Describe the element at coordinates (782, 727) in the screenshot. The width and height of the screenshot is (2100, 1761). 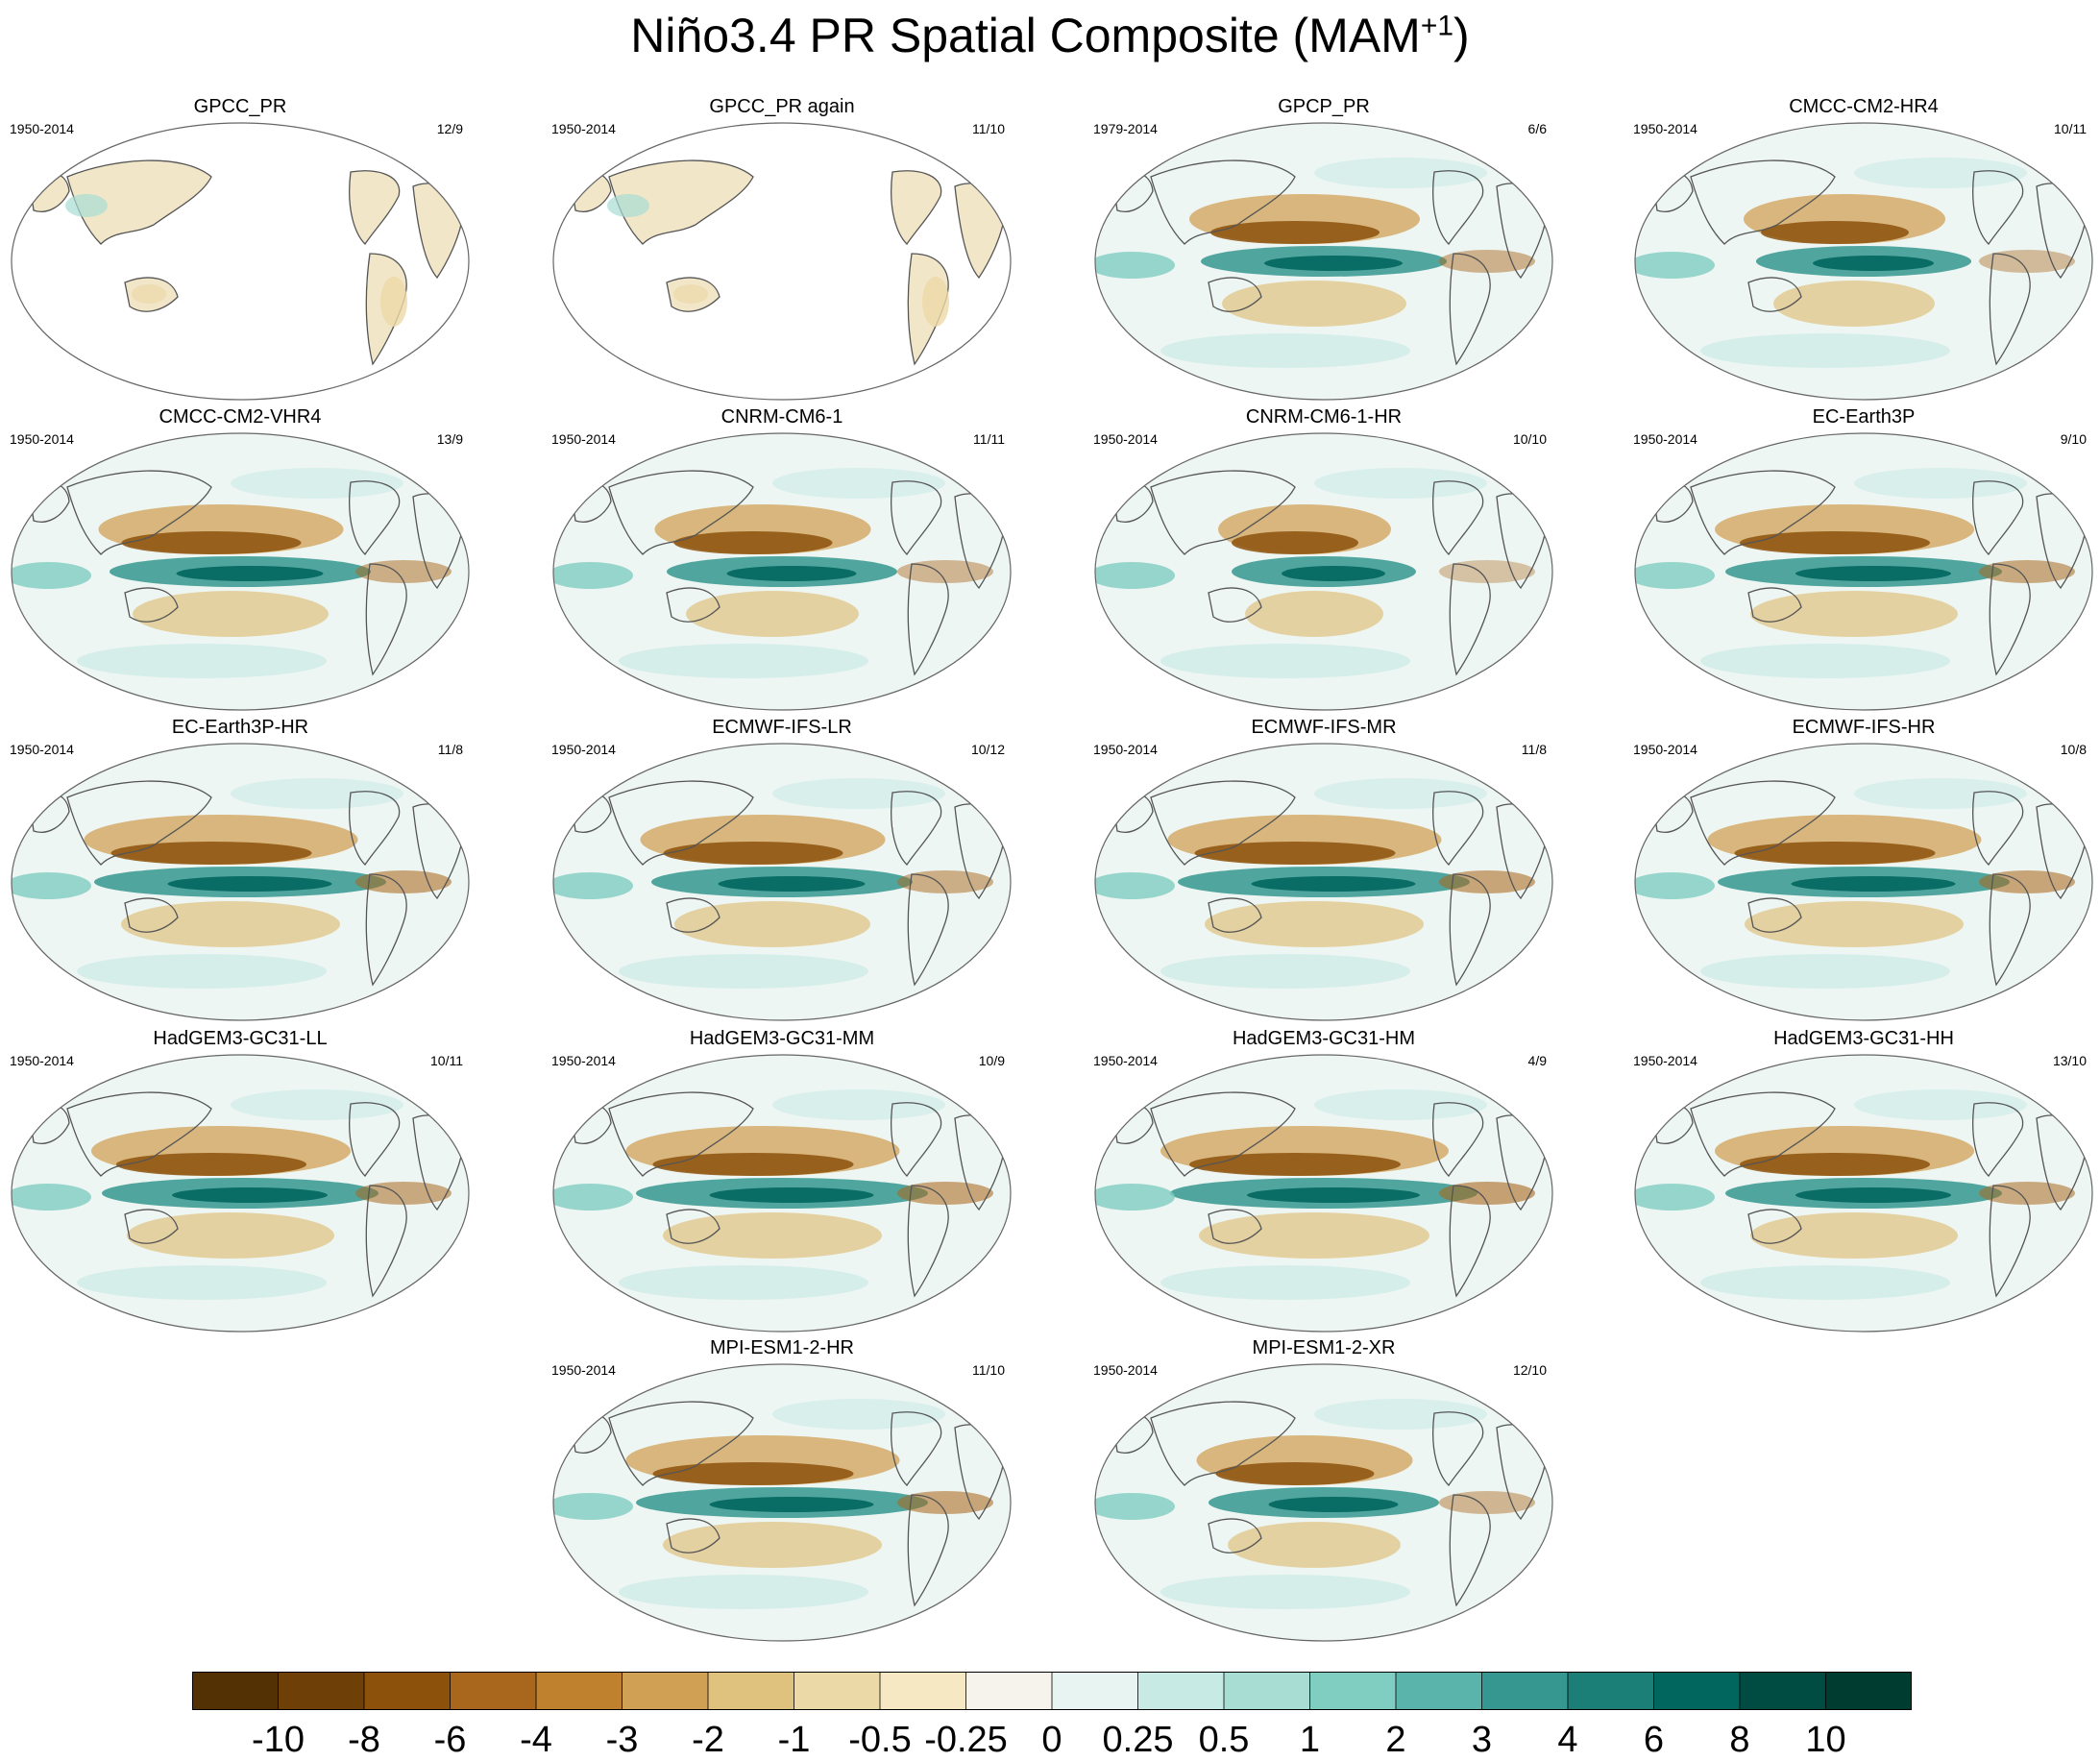
I see `panel-title: ECMWF-IFS-LR` at that location.